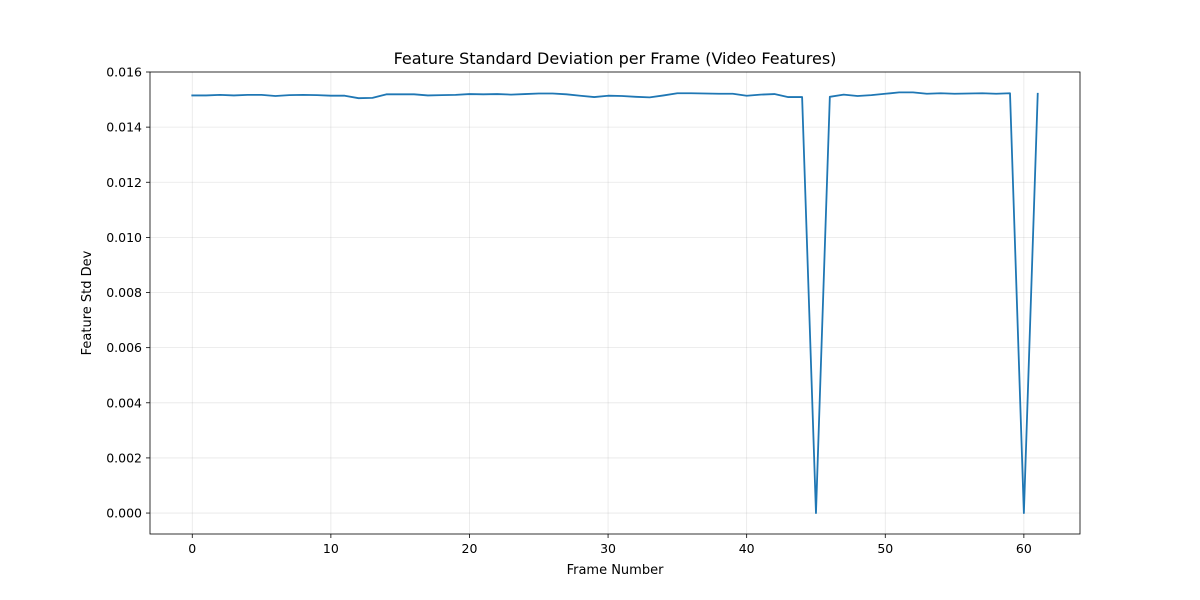  What do you see at coordinates (124, 457) in the screenshot?
I see `y-tick-label: 0.002` at bounding box center [124, 457].